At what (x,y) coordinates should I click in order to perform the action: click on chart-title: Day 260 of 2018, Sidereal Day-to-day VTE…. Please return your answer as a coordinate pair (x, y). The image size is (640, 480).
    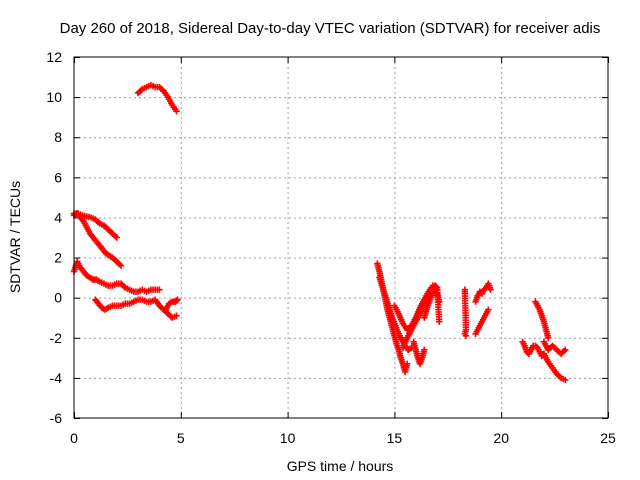
    Looking at the image, I should click on (330, 28).